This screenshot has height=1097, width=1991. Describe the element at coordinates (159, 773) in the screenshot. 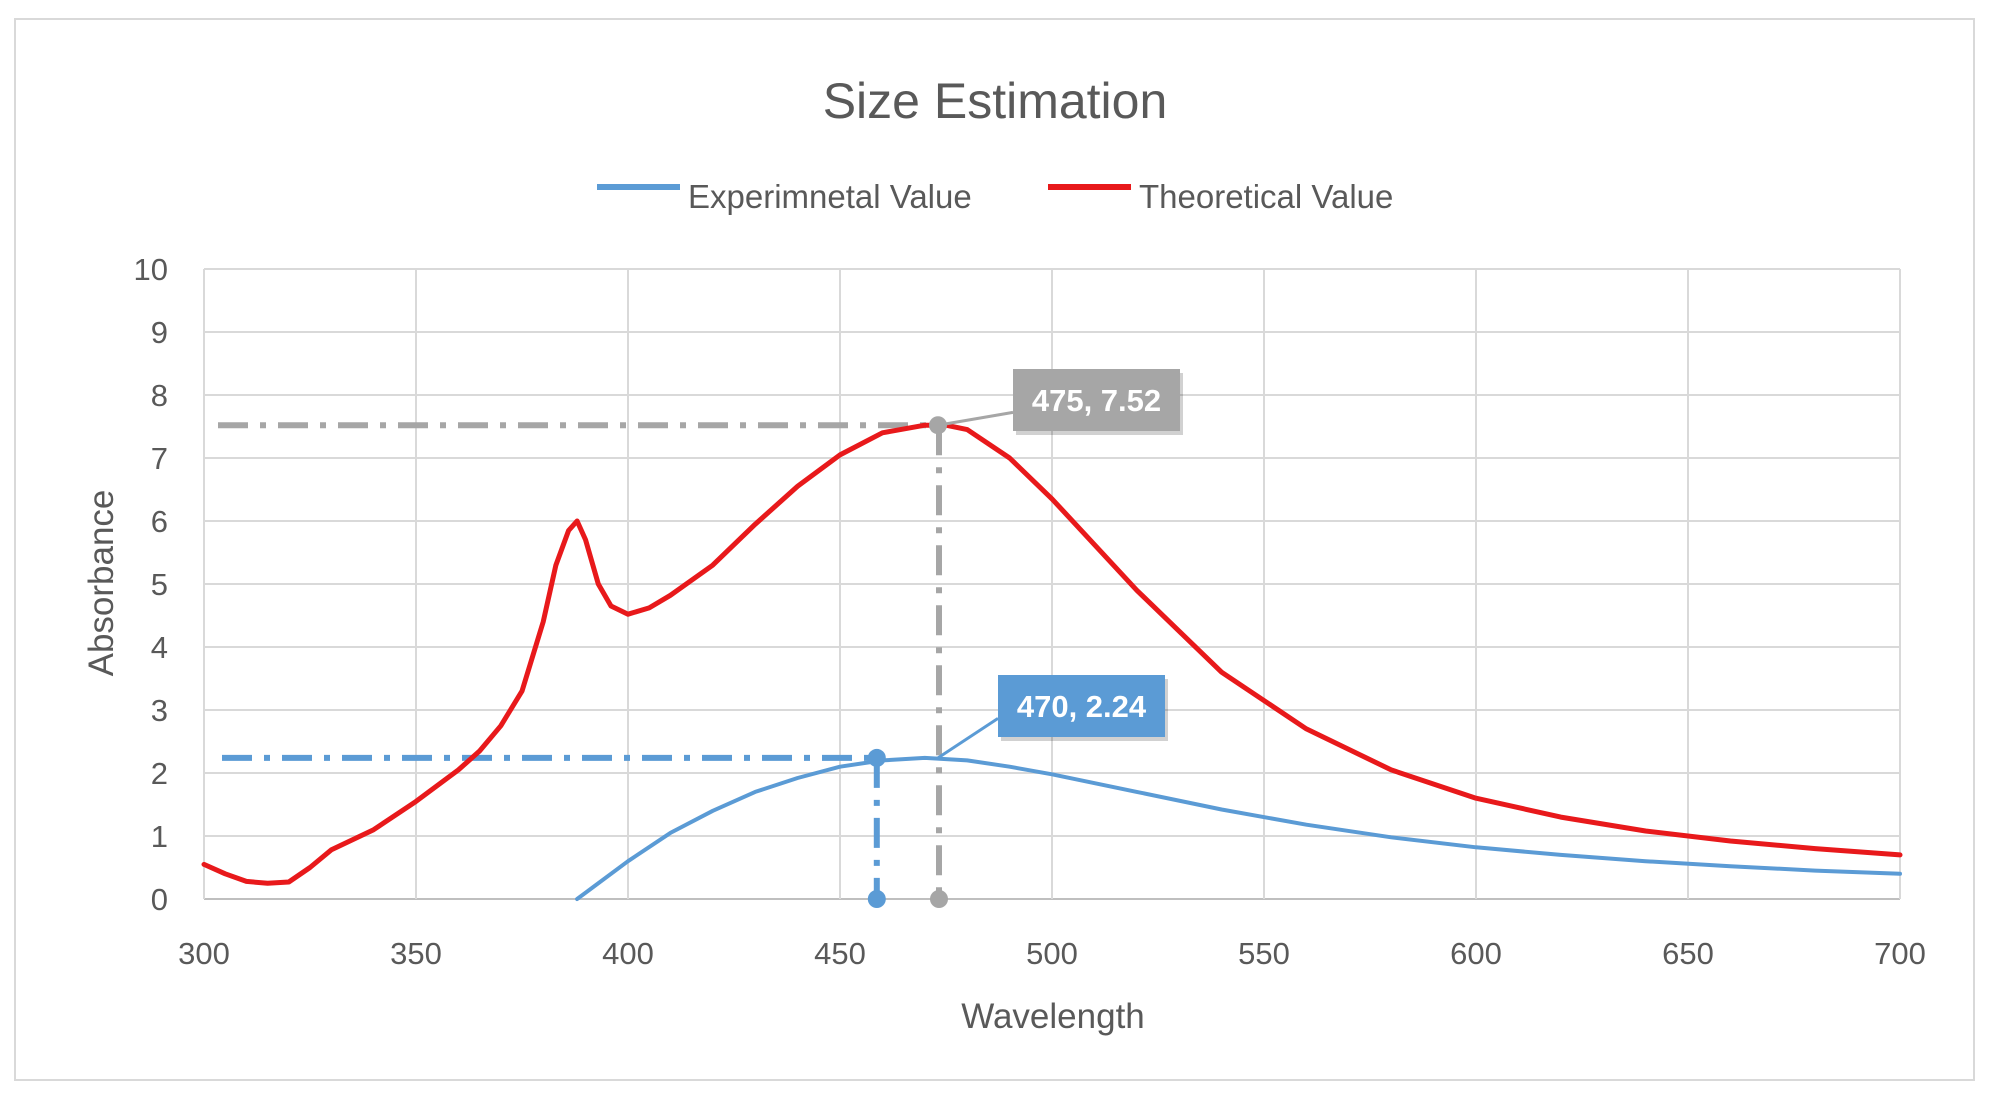

I see `y-tick-label: 2` at that location.